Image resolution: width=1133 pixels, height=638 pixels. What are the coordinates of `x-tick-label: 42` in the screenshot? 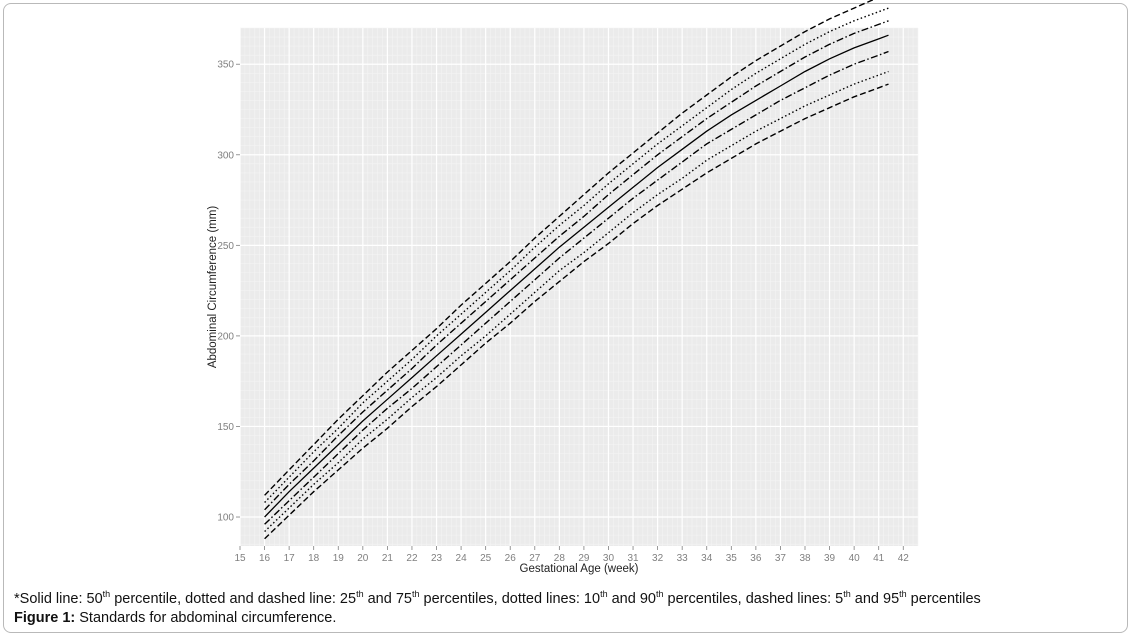 It's located at (904, 558).